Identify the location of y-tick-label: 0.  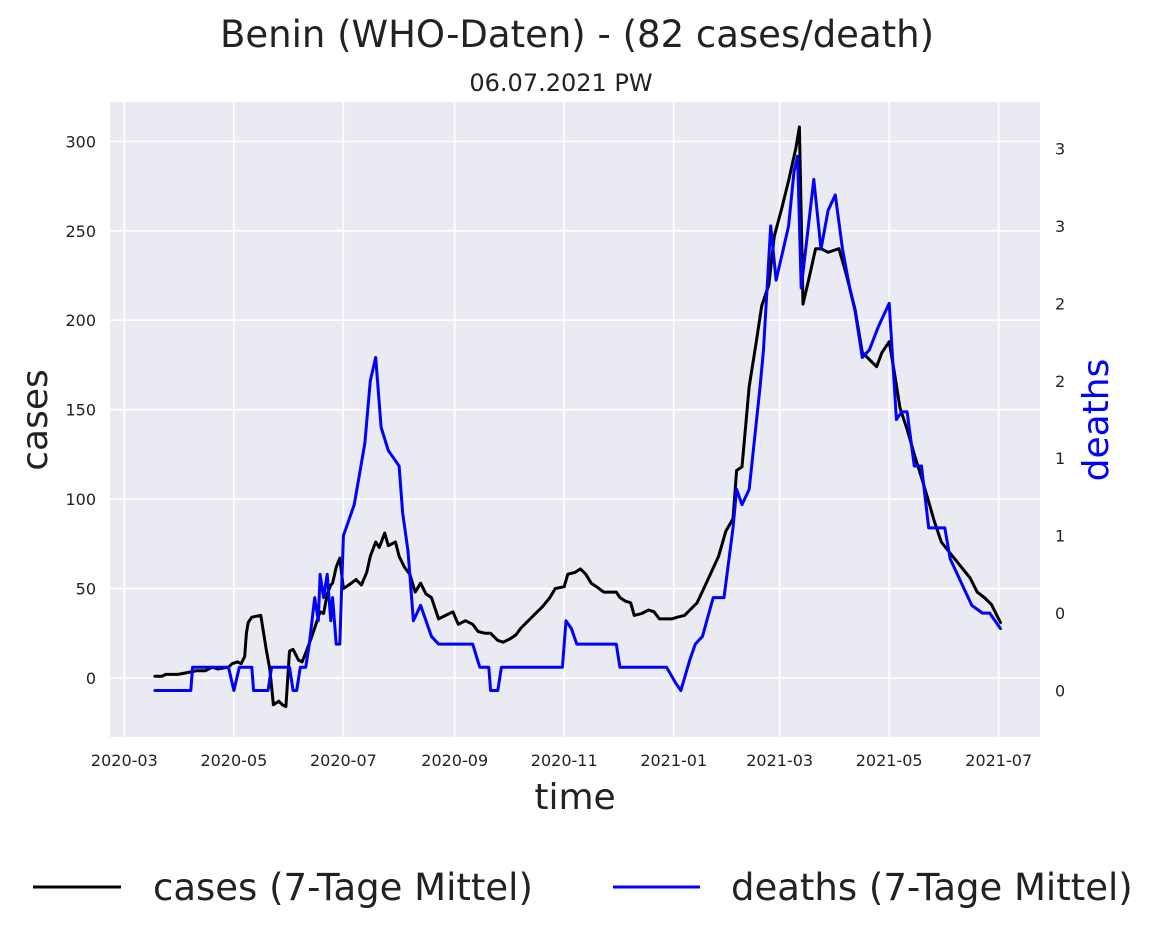
(91, 678).